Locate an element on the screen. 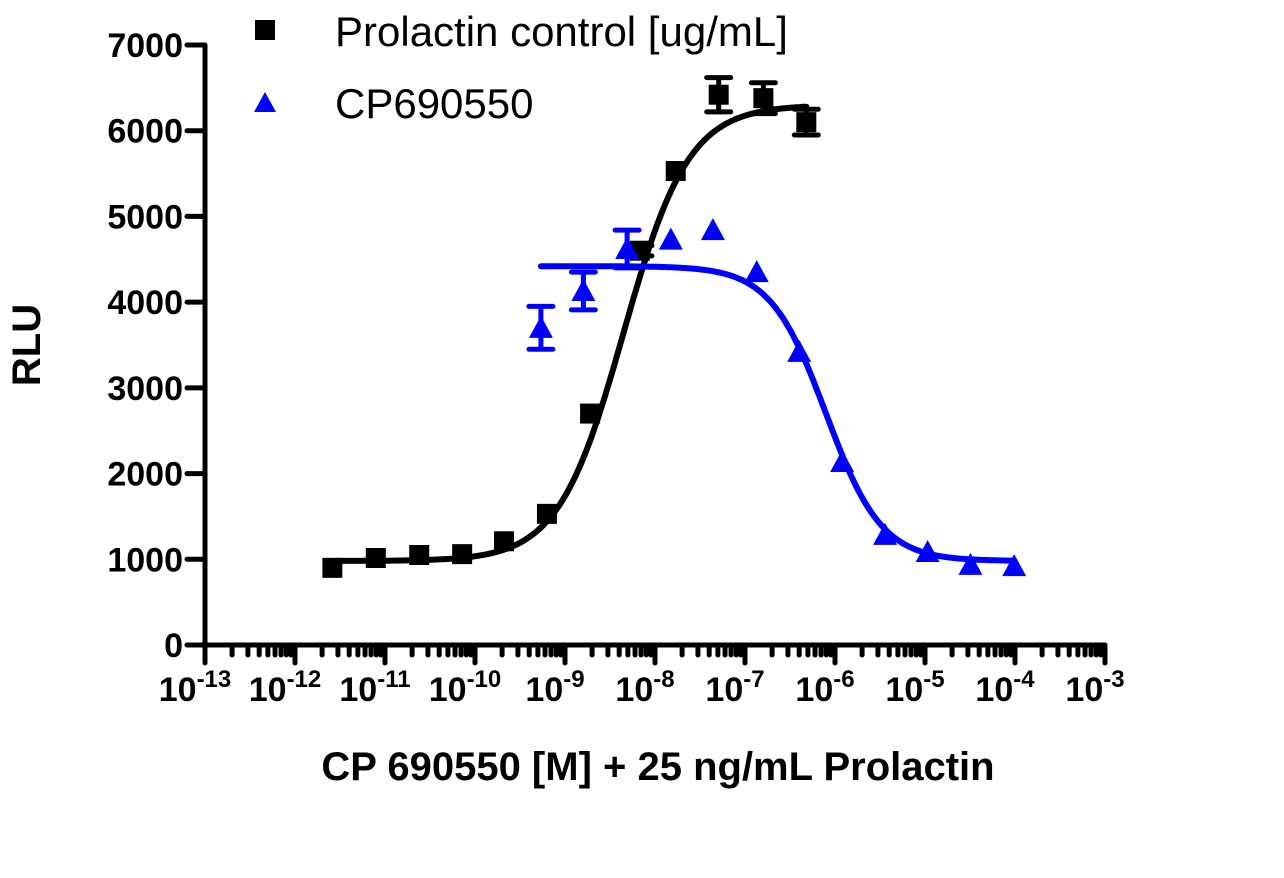 This screenshot has height=878, width=1284. y-tick-label: 6000 is located at coordinates (145, 132).